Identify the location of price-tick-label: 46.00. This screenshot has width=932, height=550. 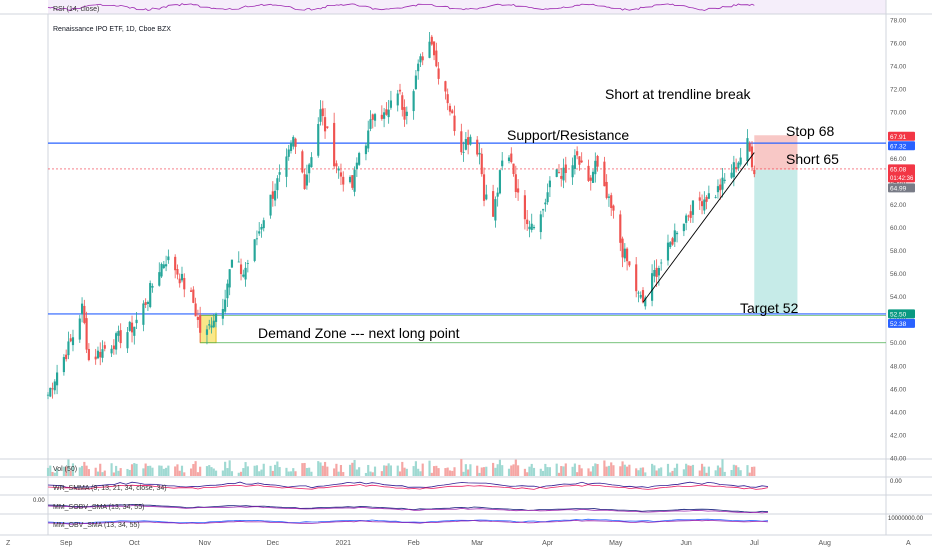
(898, 389).